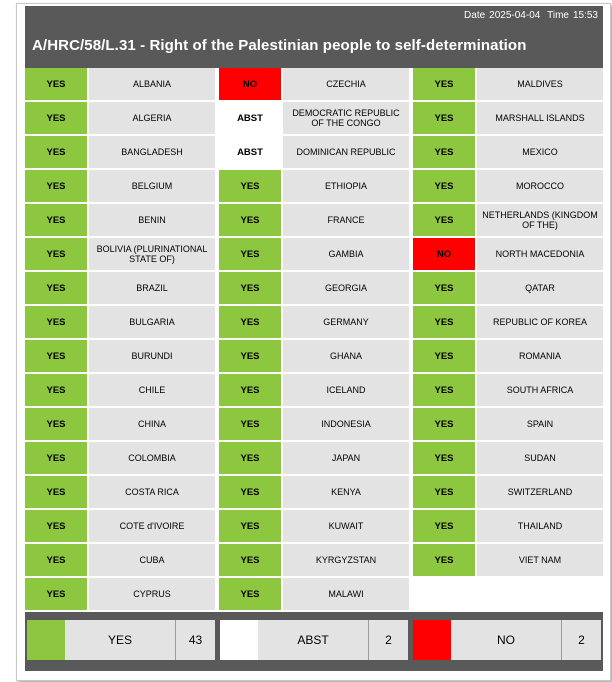 The image size is (612, 682). I want to click on date-time-readout: Date 2025-04-04 Time 15:53, so click(529, 15).